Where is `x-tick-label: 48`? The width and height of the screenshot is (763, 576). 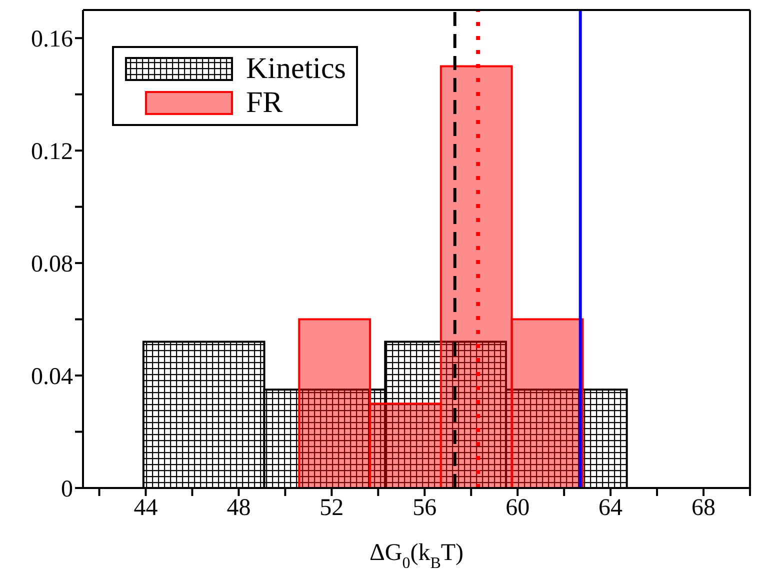
x-tick-label: 48 is located at coordinates (238, 508).